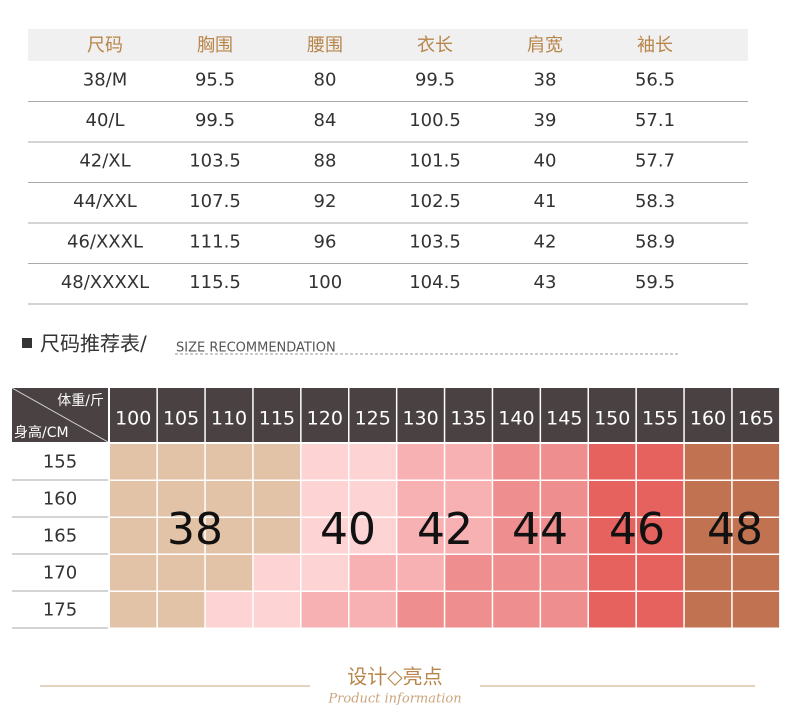 The height and width of the screenshot is (718, 790). Describe the element at coordinates (256, 348) in the screenshot. I see `section-subtitle: SIZE RECOMMENDATION` at that location.